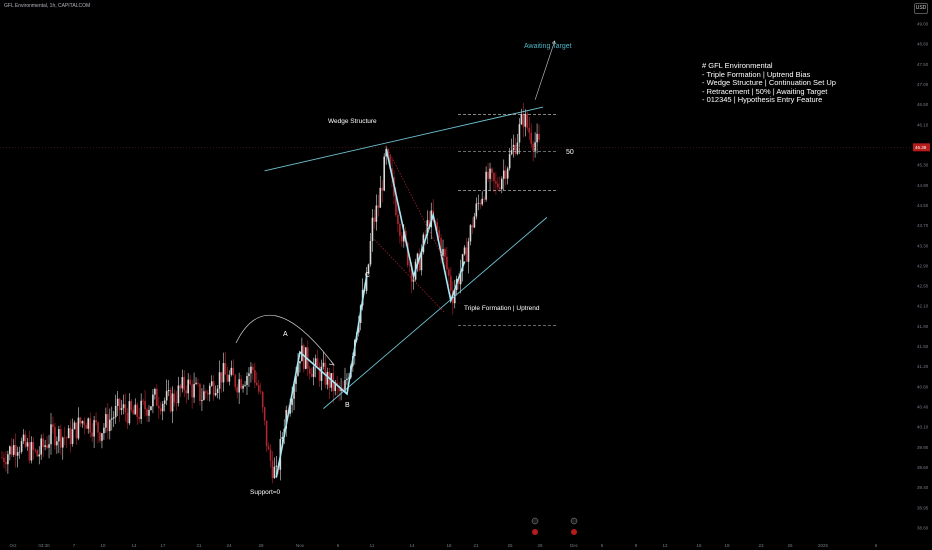 Image resolution: width=932 pixels, height=550 pixels. What do you see at coordinates (47, 6) in the screenshot?
I see `symbol-title: GFL Environmental, 1h, CAPITALCOM` at bounding box center [47, 6].